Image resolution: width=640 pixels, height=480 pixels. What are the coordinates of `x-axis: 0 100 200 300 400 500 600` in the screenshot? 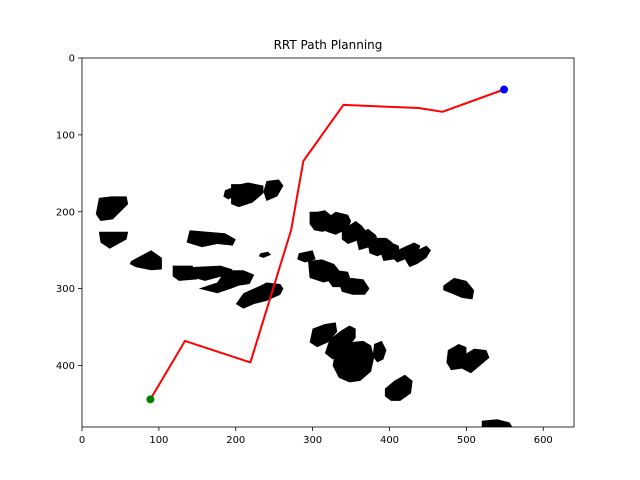 It's located at (316, 436).